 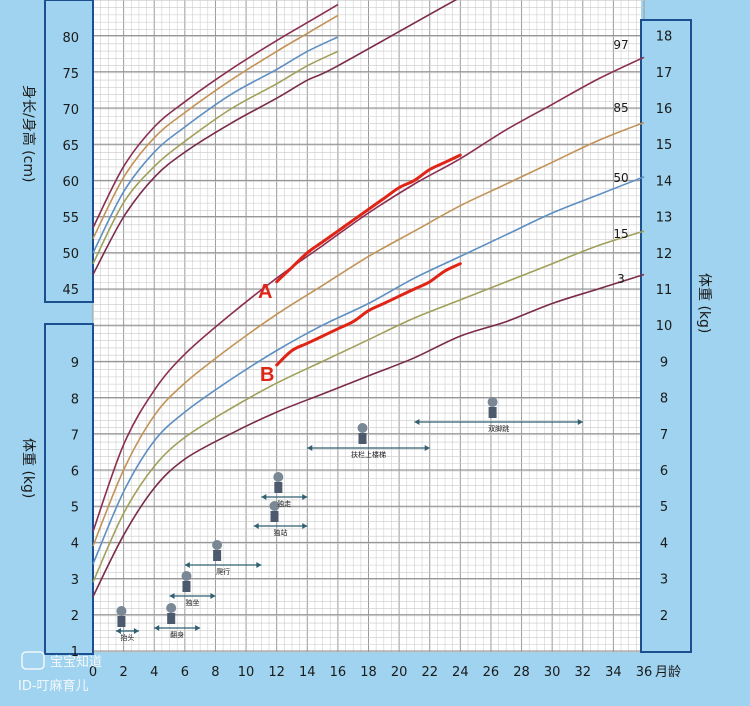 I want to click on length-curve-p85, so click(x=215, y=126).